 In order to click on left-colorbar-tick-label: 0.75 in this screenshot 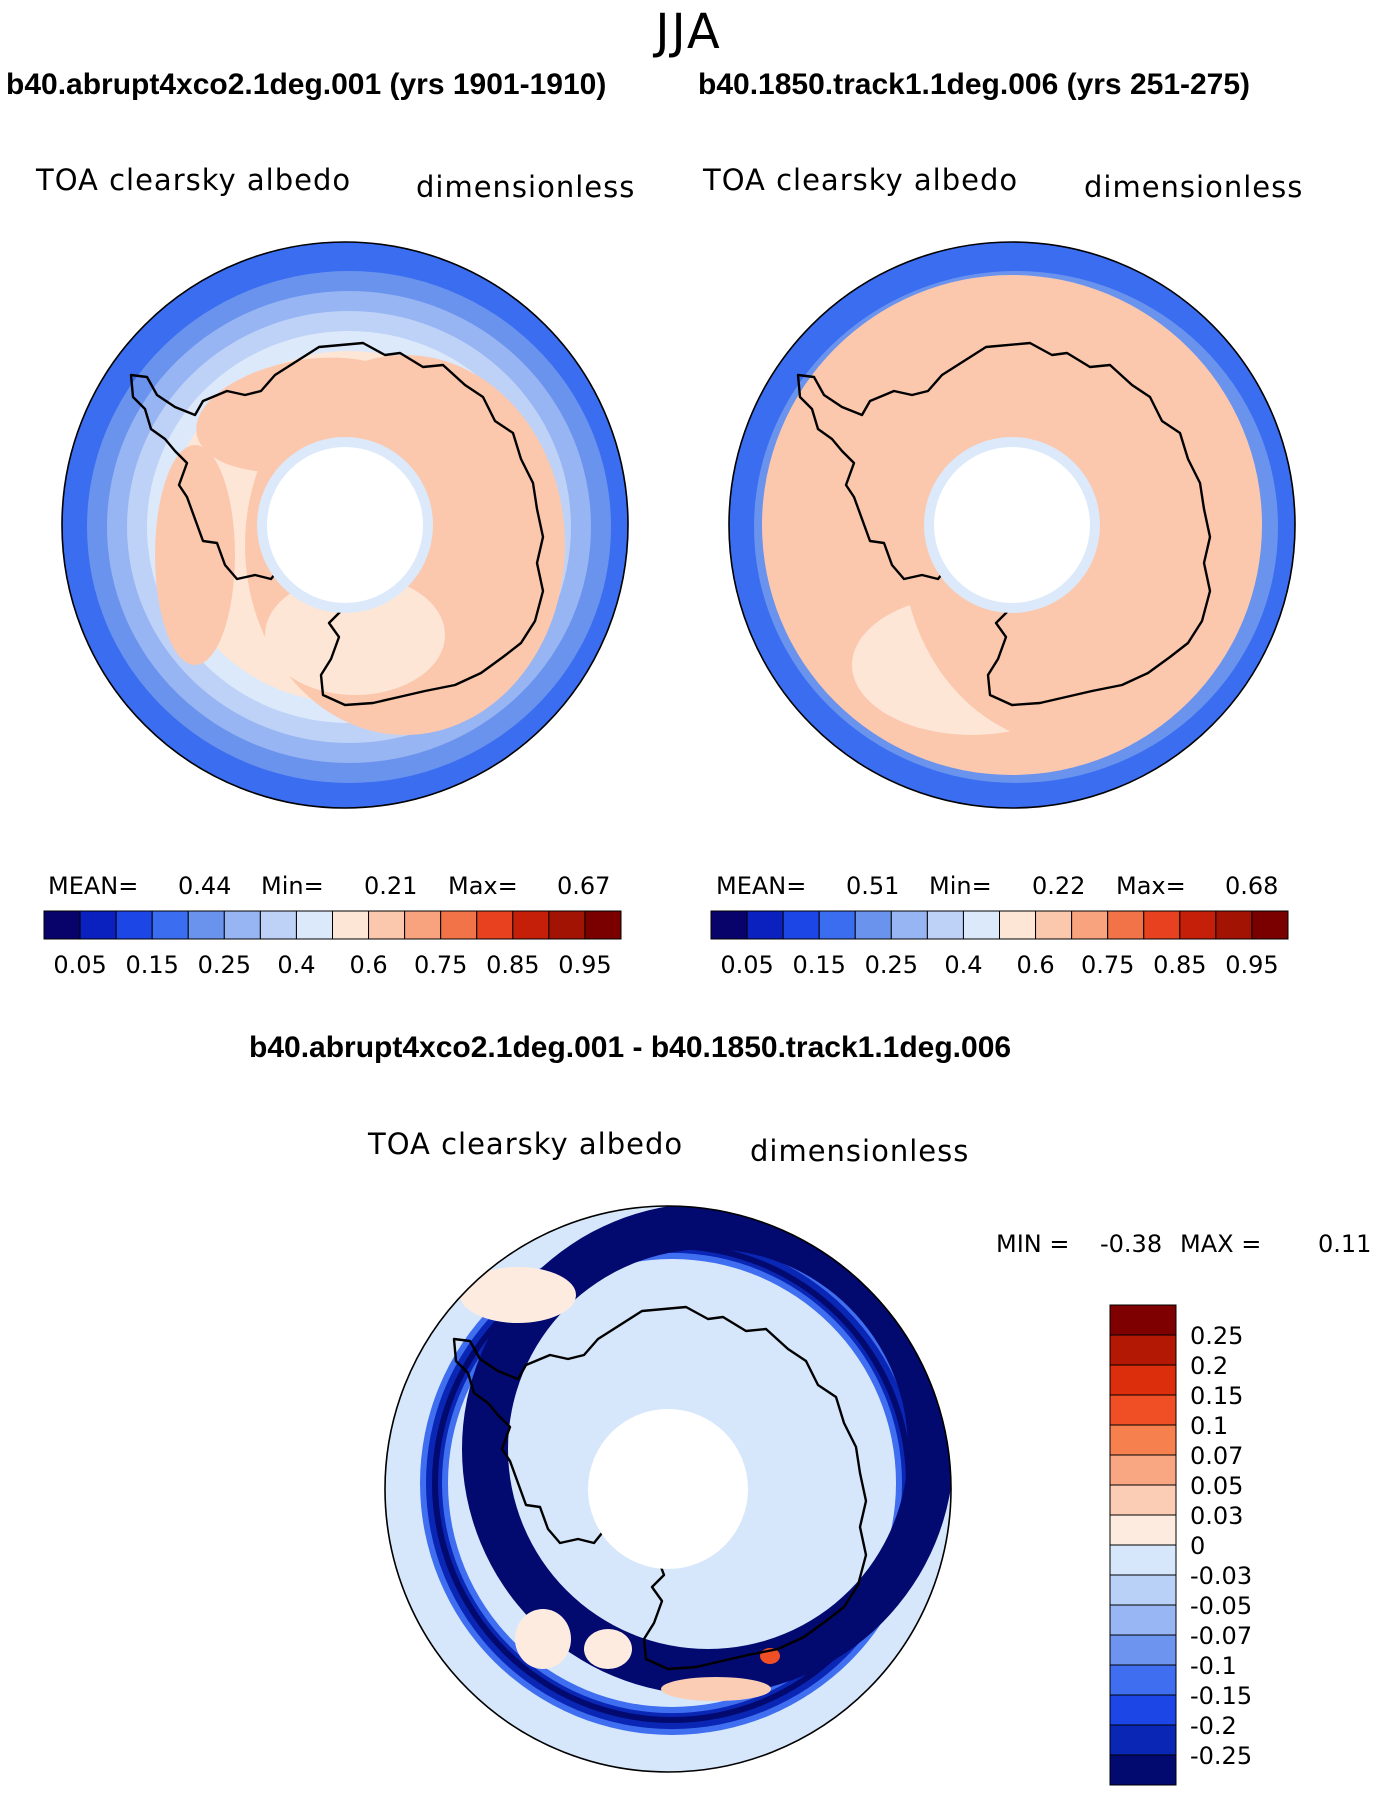, I will do `click(440, 965)`.